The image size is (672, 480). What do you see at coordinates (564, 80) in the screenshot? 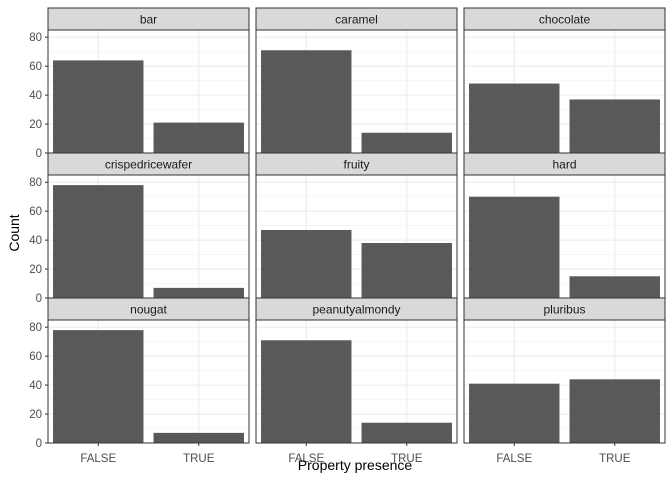
I see `facet-panel-chocolate: chocolate` at bounding box center [564, 80].